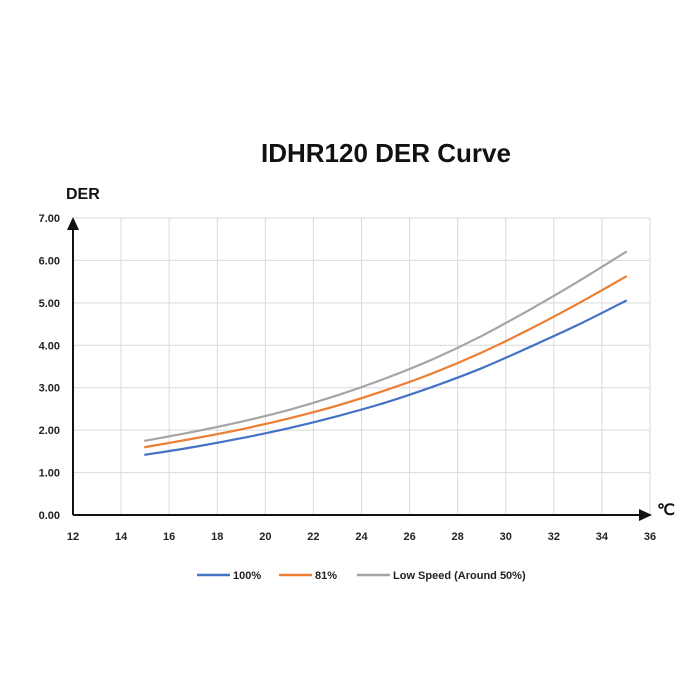 Image resolution: width=700 pixels, height=700 pixels. Describe the element at coordinates (313, 537) in the screenshot. I see `x-tick-label: 22` at that location.